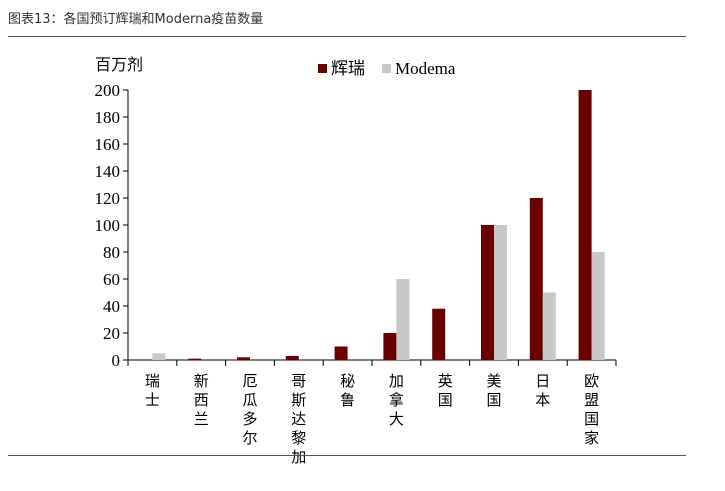 Image resolution: width=725 pixels, height=491 pixels. What do you see at coordinates (111, 252) in the screenshot?
I see `y-tick-label: 80` at bounding box center [111, 252].